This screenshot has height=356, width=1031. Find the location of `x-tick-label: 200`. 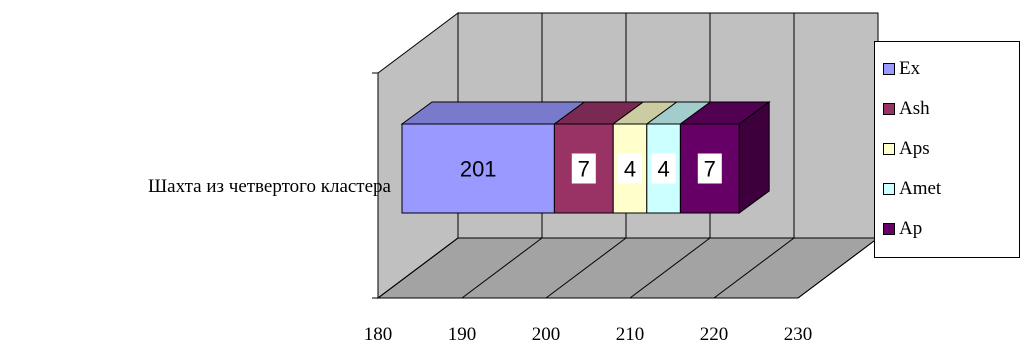

x-tick-label: 200 is located at coordinates (546, 334).